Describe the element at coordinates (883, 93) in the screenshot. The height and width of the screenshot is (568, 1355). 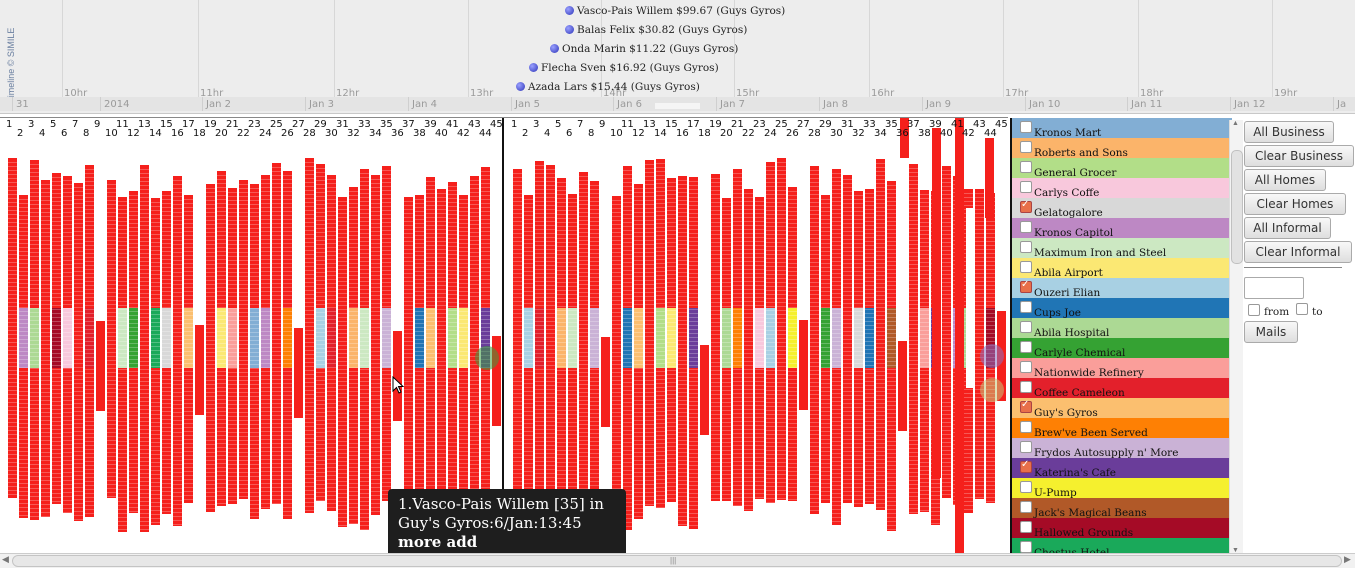
I see `hour-label: 16hr` at that location.